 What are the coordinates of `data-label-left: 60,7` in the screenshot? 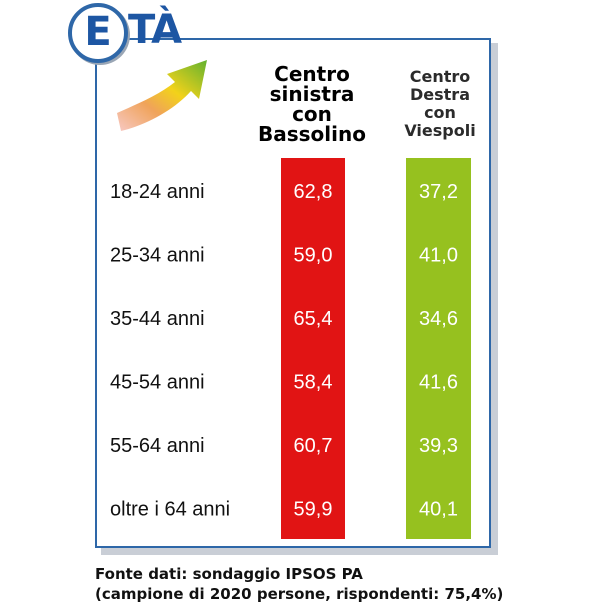 It's located at (313, 446).